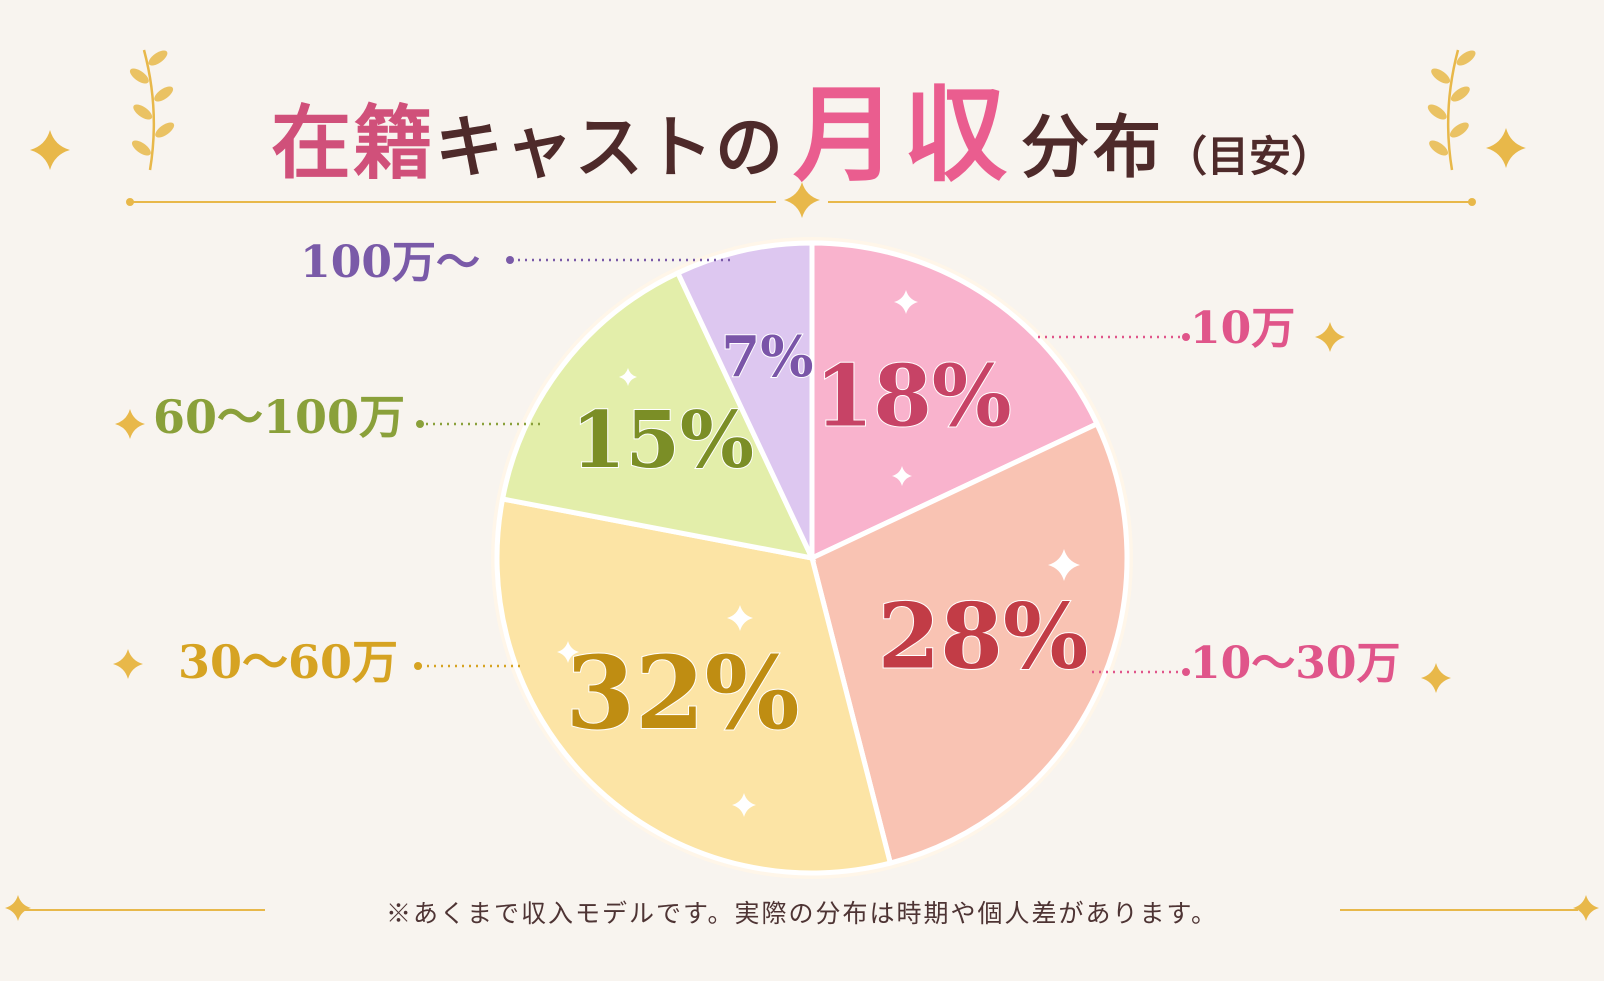 This screenshot has height=981, width=1604. What do you see at coordinates (801, 913) in the screenshot?
I see `footnote: ※あくまで収入モデルです。実際の分布は時期や個人差があります。` at bounding box center [801, 913].